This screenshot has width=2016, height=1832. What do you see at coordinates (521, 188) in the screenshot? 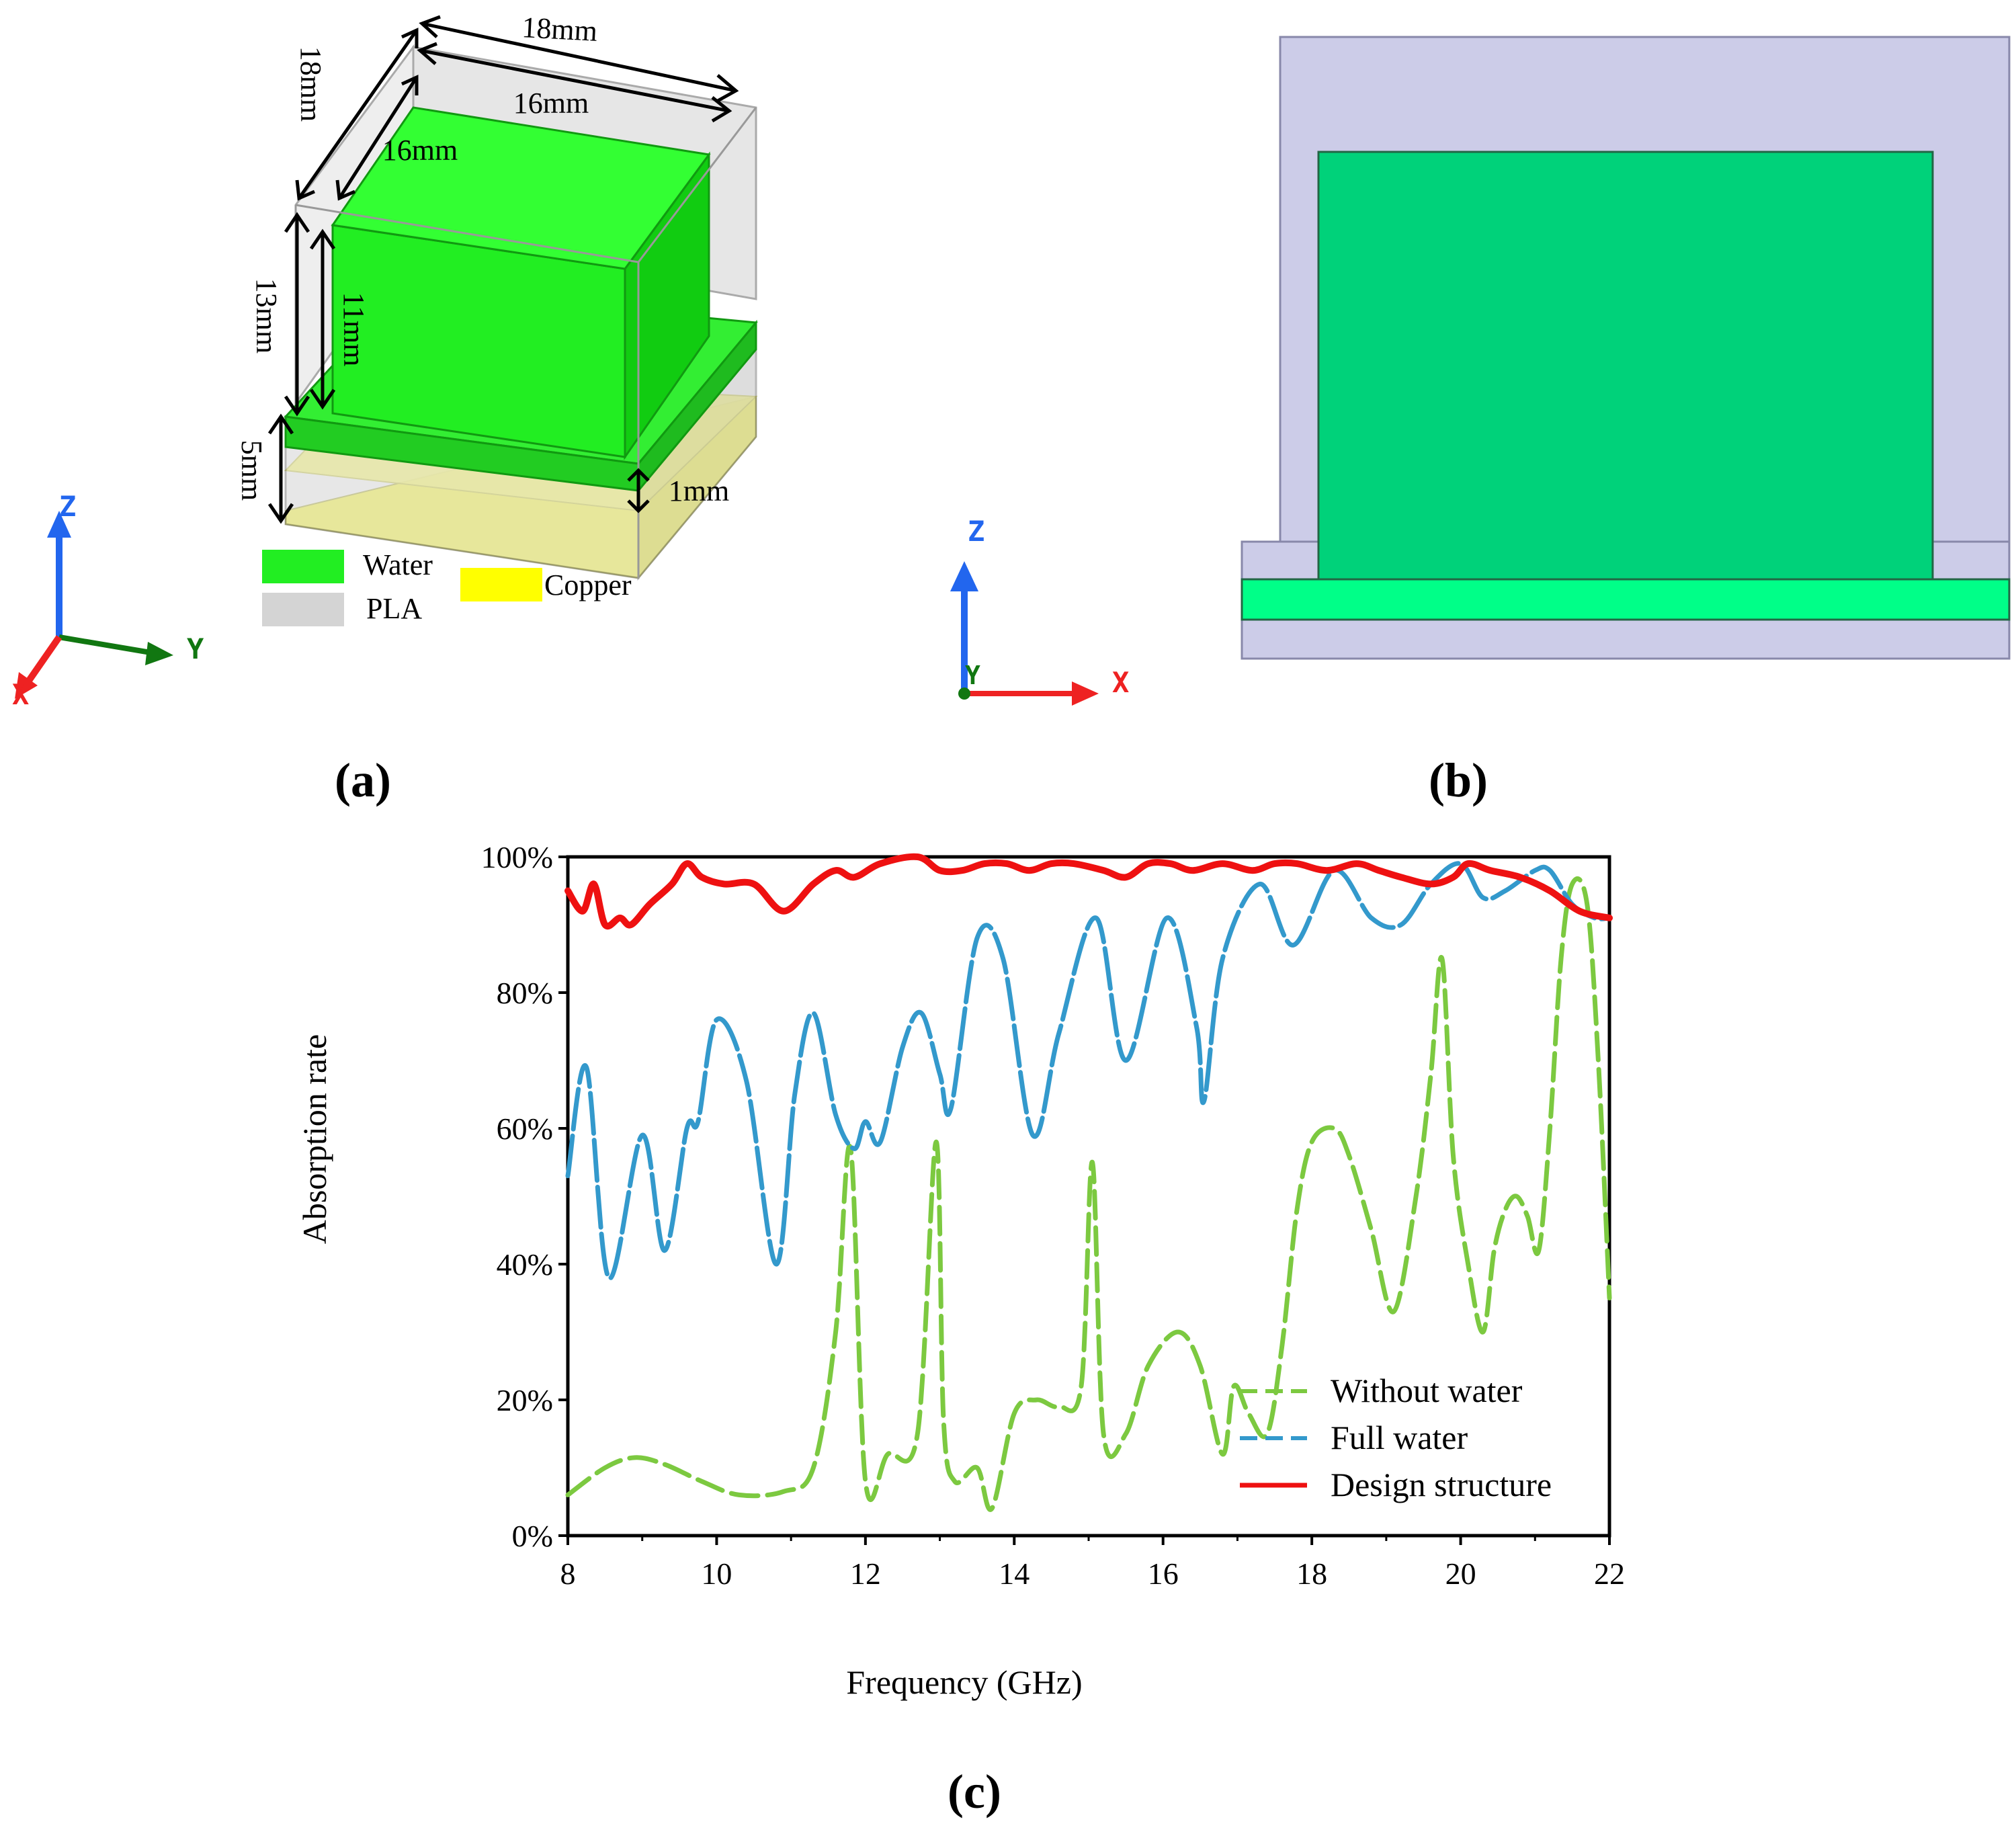
I see `water-cube-top` at bounding box center [521, 188].